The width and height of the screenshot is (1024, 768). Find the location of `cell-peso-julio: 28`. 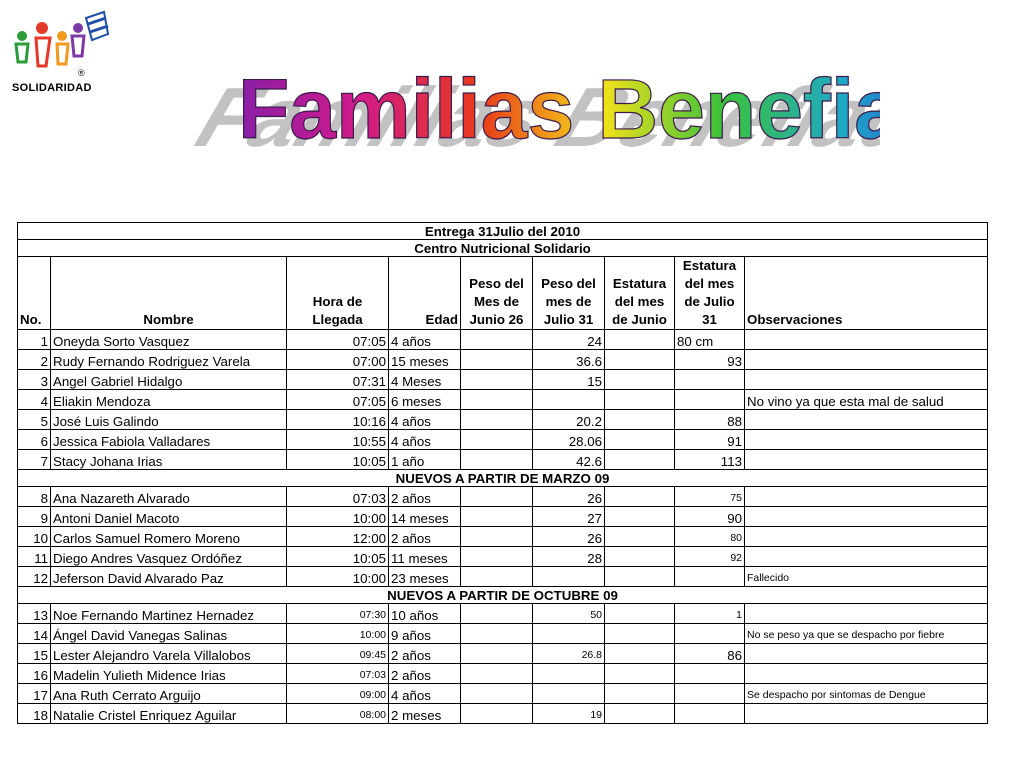

cell-peso-julio: 28 is located at coordinates (568, 556).